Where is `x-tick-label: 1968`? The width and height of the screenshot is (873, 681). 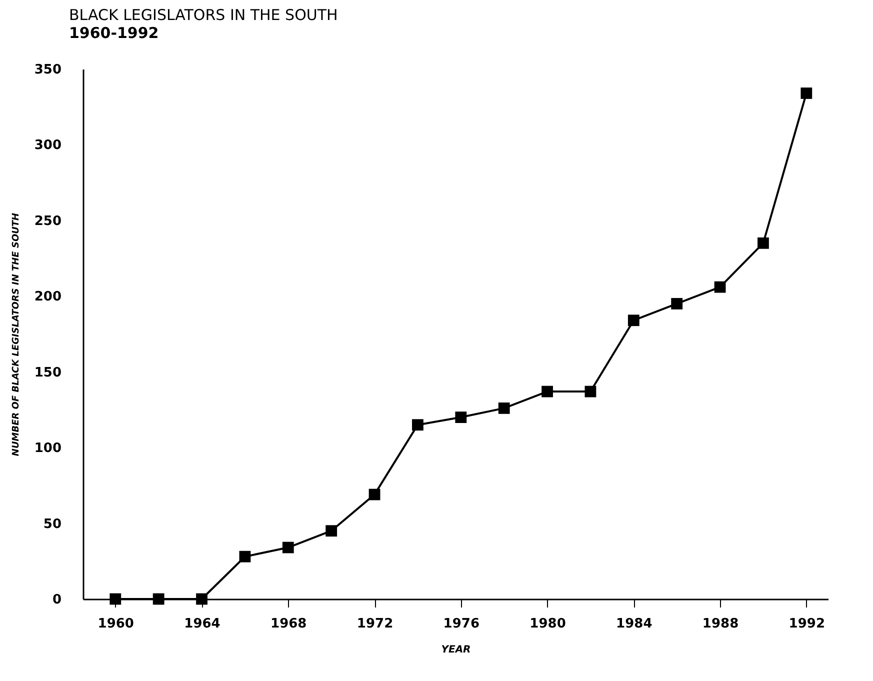 x-tick-label: 1968 is located at coordinates (288, 624).